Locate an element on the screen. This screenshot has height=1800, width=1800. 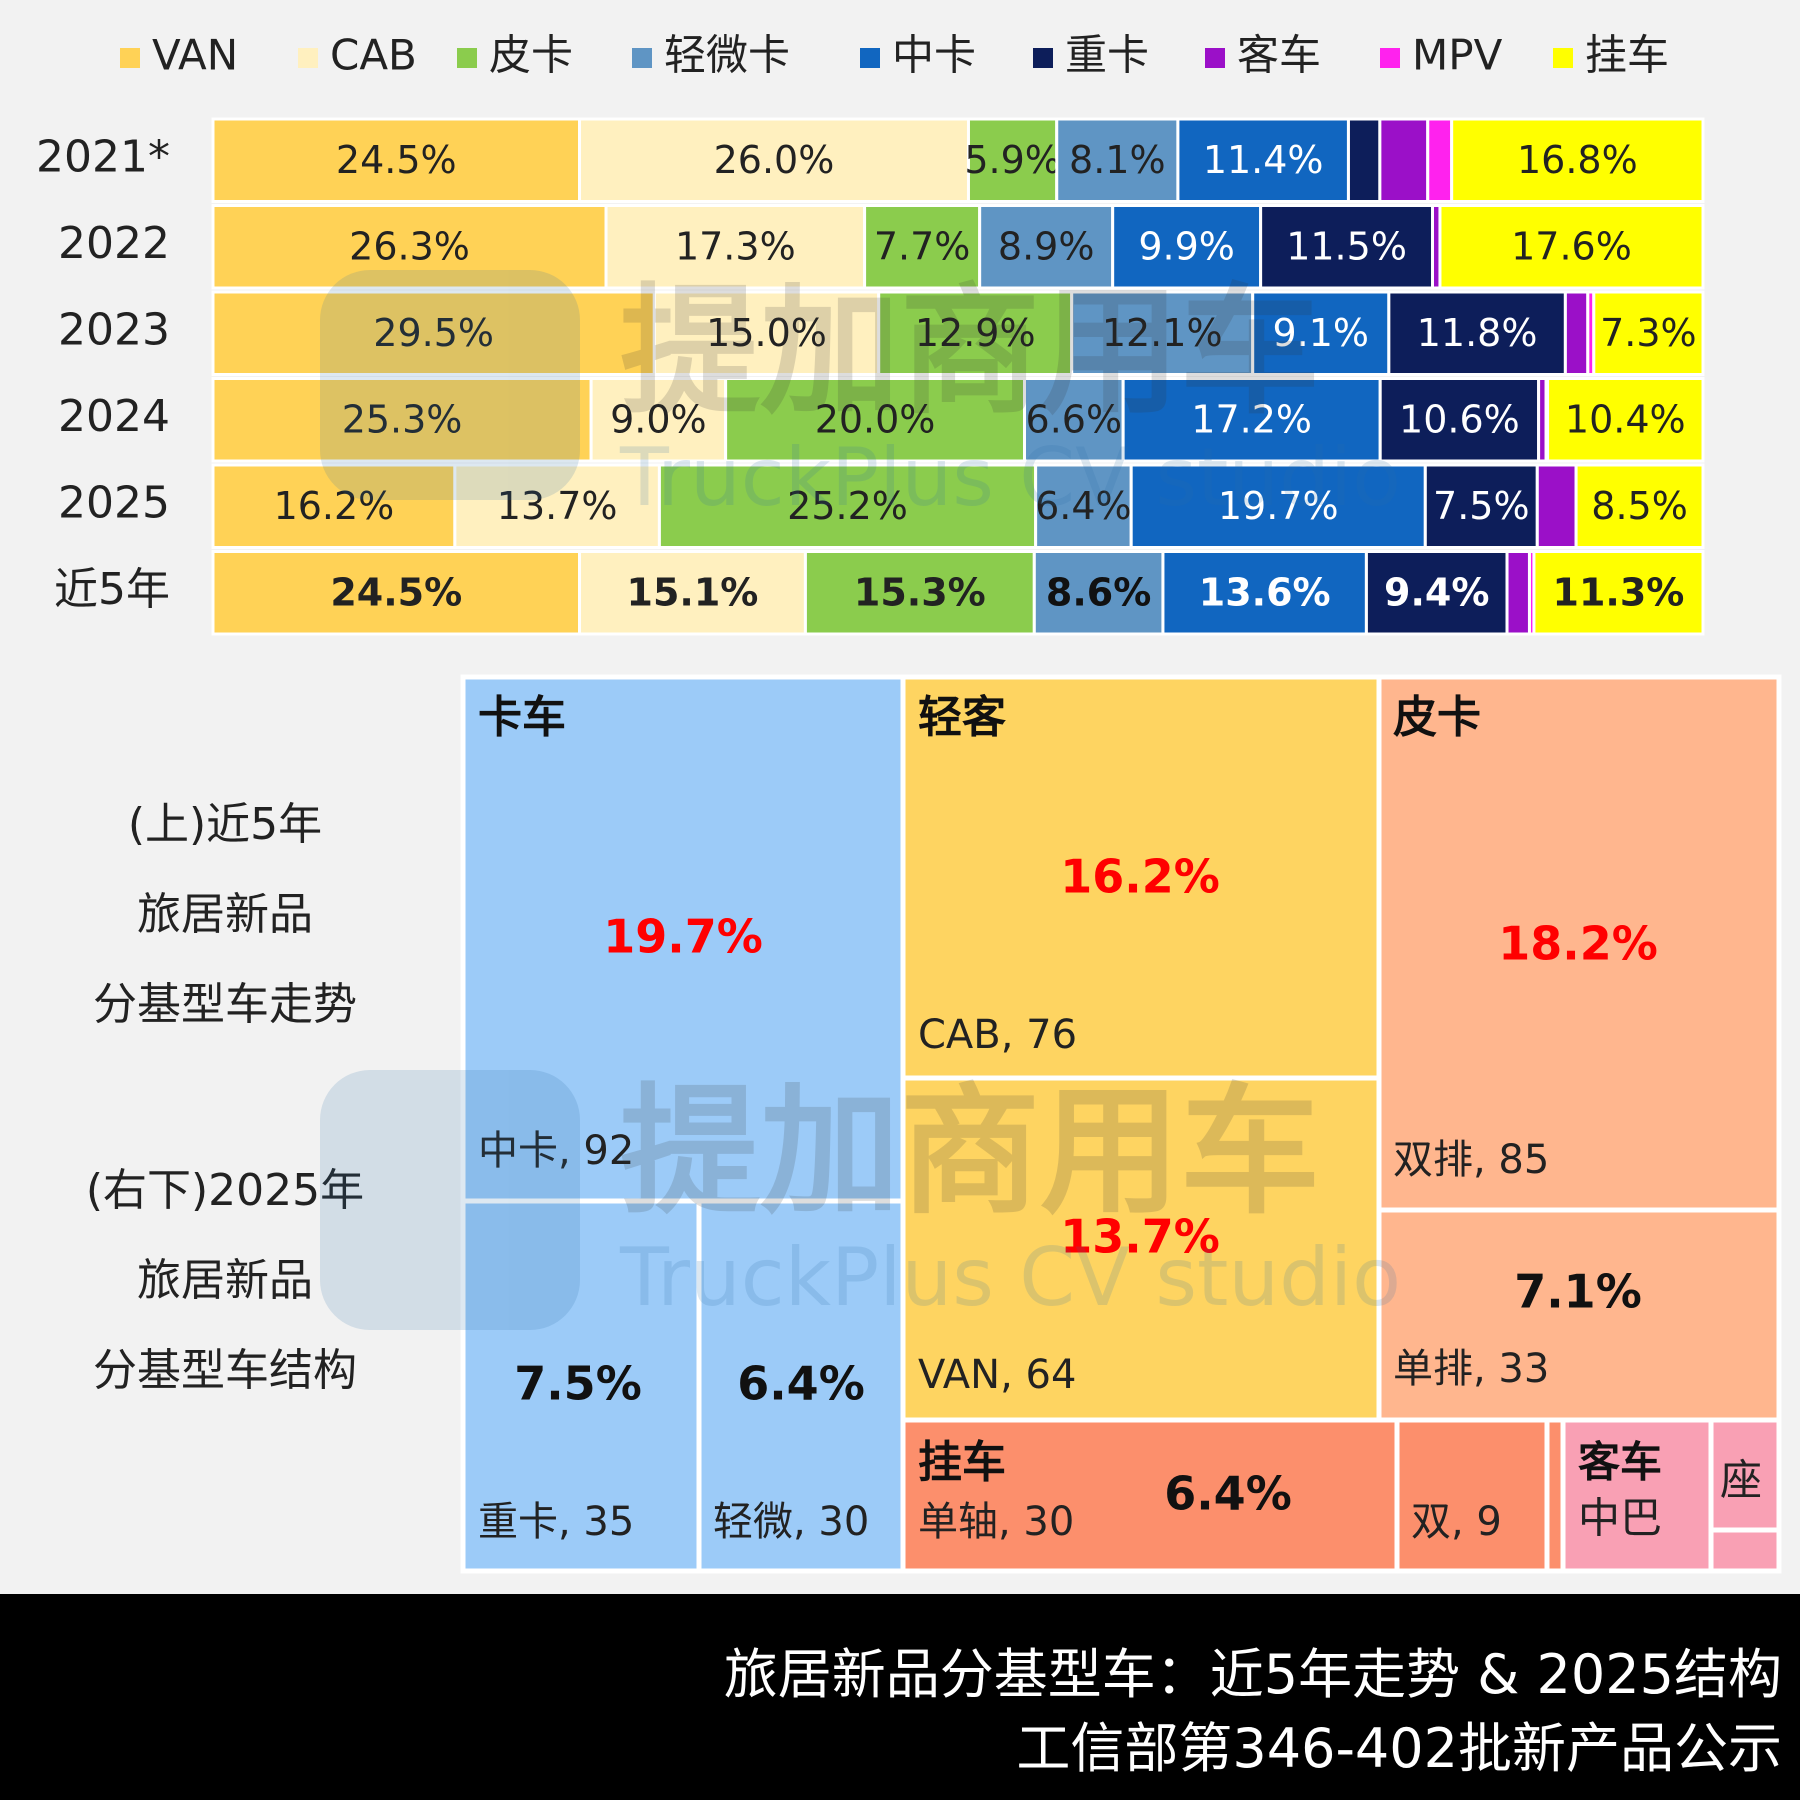
bar-data-label: 8.1% is located at coordinates (1117, 160).